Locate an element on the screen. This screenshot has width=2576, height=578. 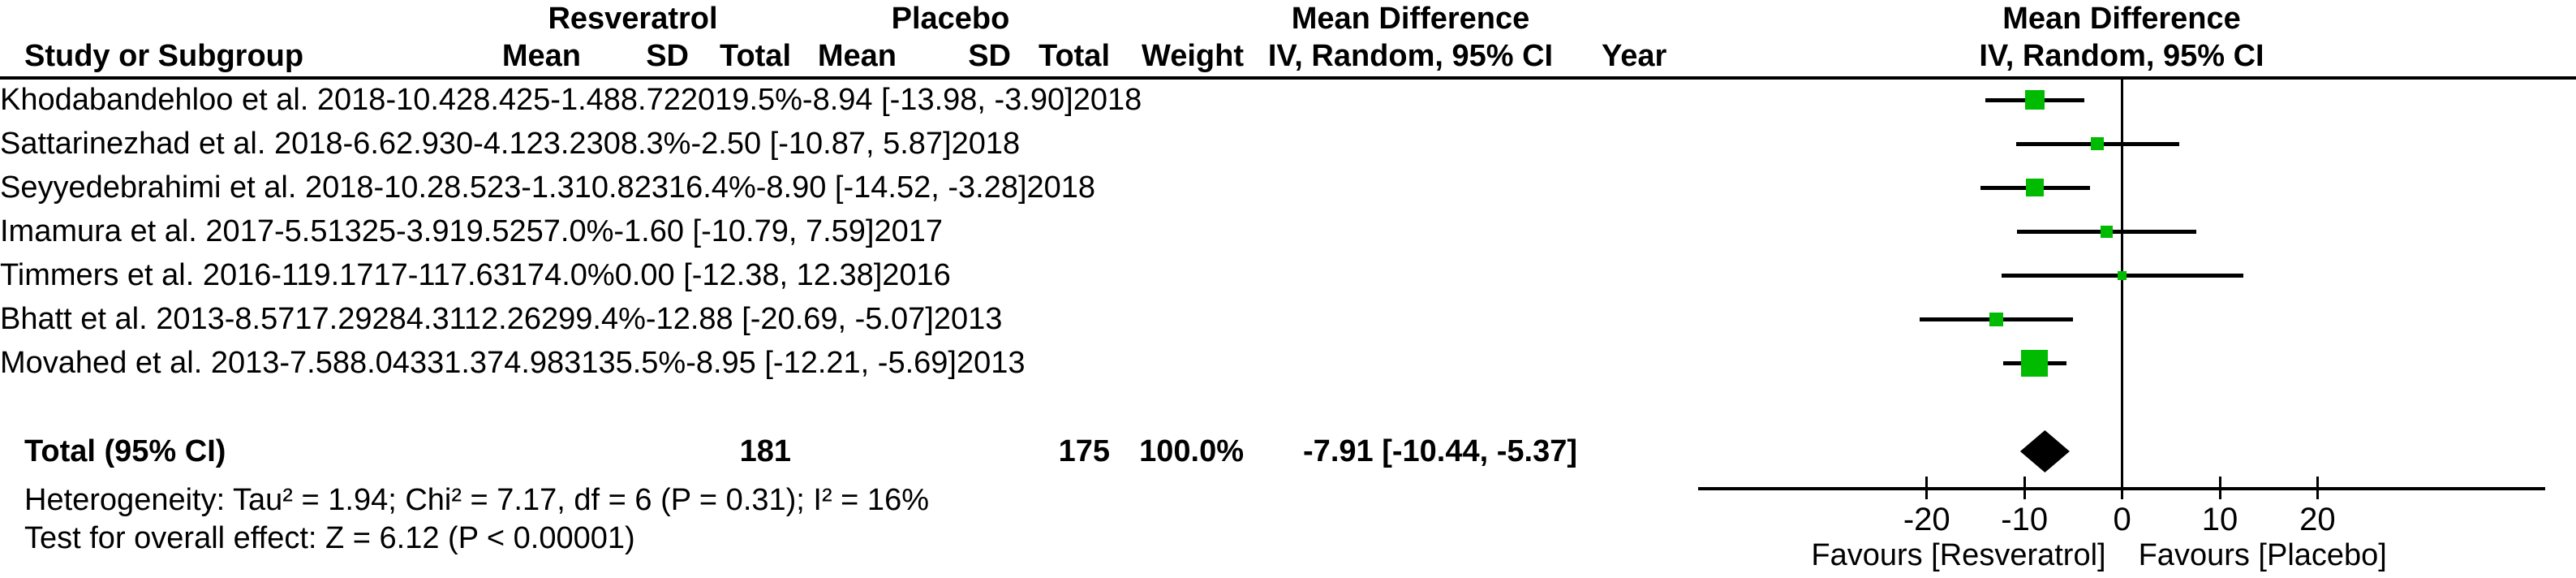
total-ci-text: -7.91 [-10.44, -5.37] is located at coordinates (1440, 451).